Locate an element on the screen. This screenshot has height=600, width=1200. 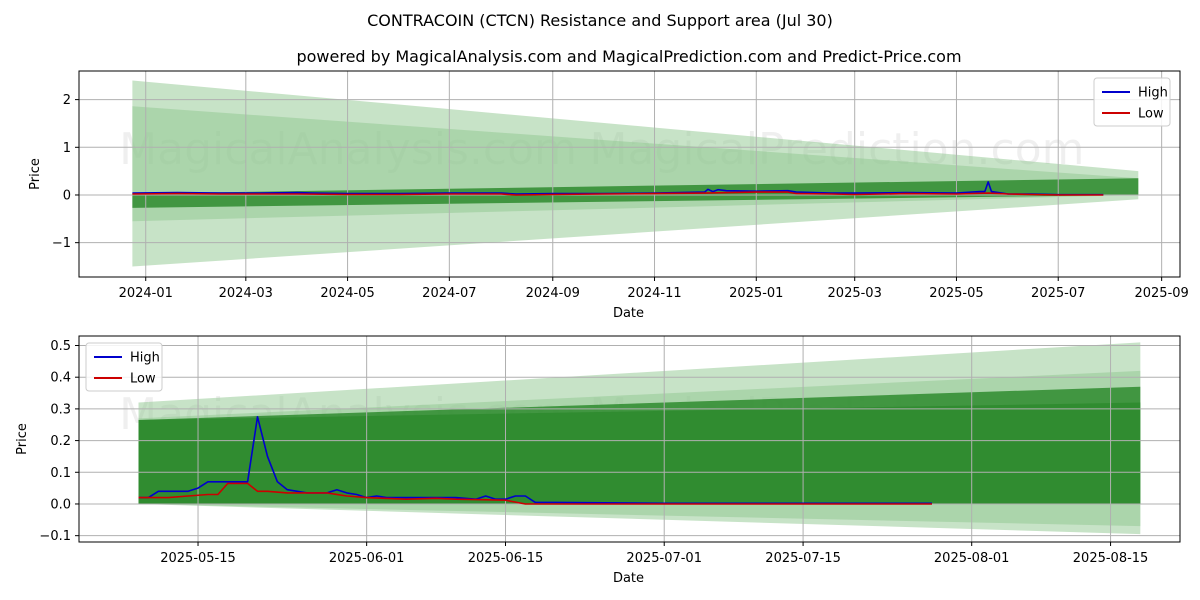
support-band is located at coordinates (639, 453).